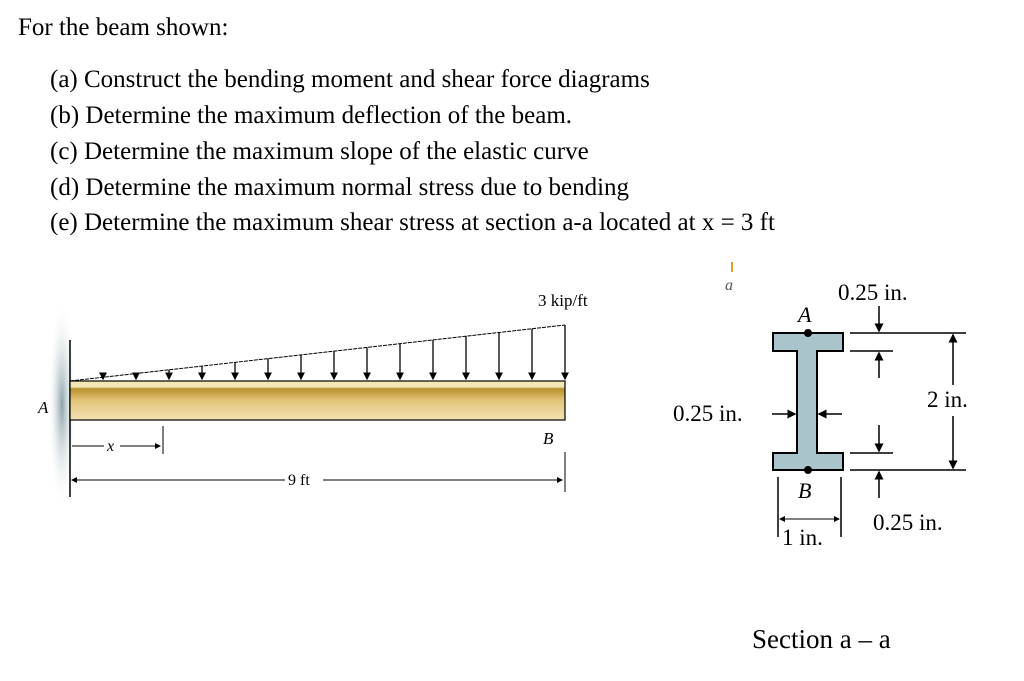 This screenshot has width=1024, height=681. Describe the element at coordinates (908, 522) in the screenshot. I see `bottom-flange-dim: 0.25 in.` at that location.